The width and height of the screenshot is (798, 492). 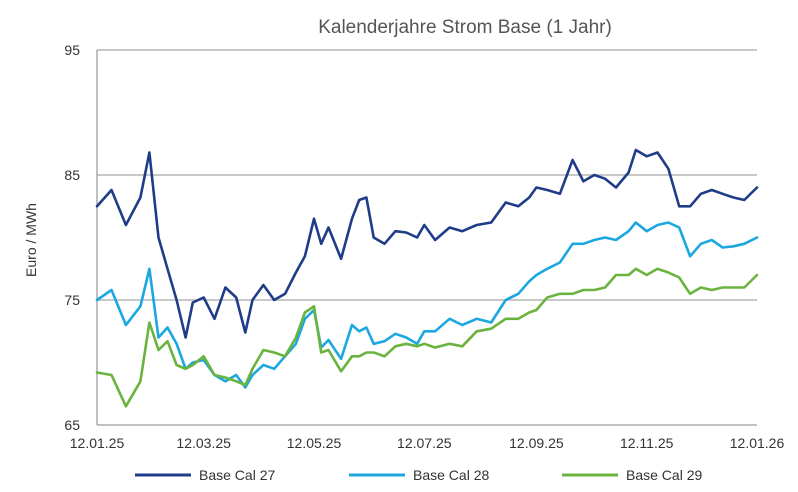 I want to click on x-tick-label: 12.11.25, so click(x=647, y=443).